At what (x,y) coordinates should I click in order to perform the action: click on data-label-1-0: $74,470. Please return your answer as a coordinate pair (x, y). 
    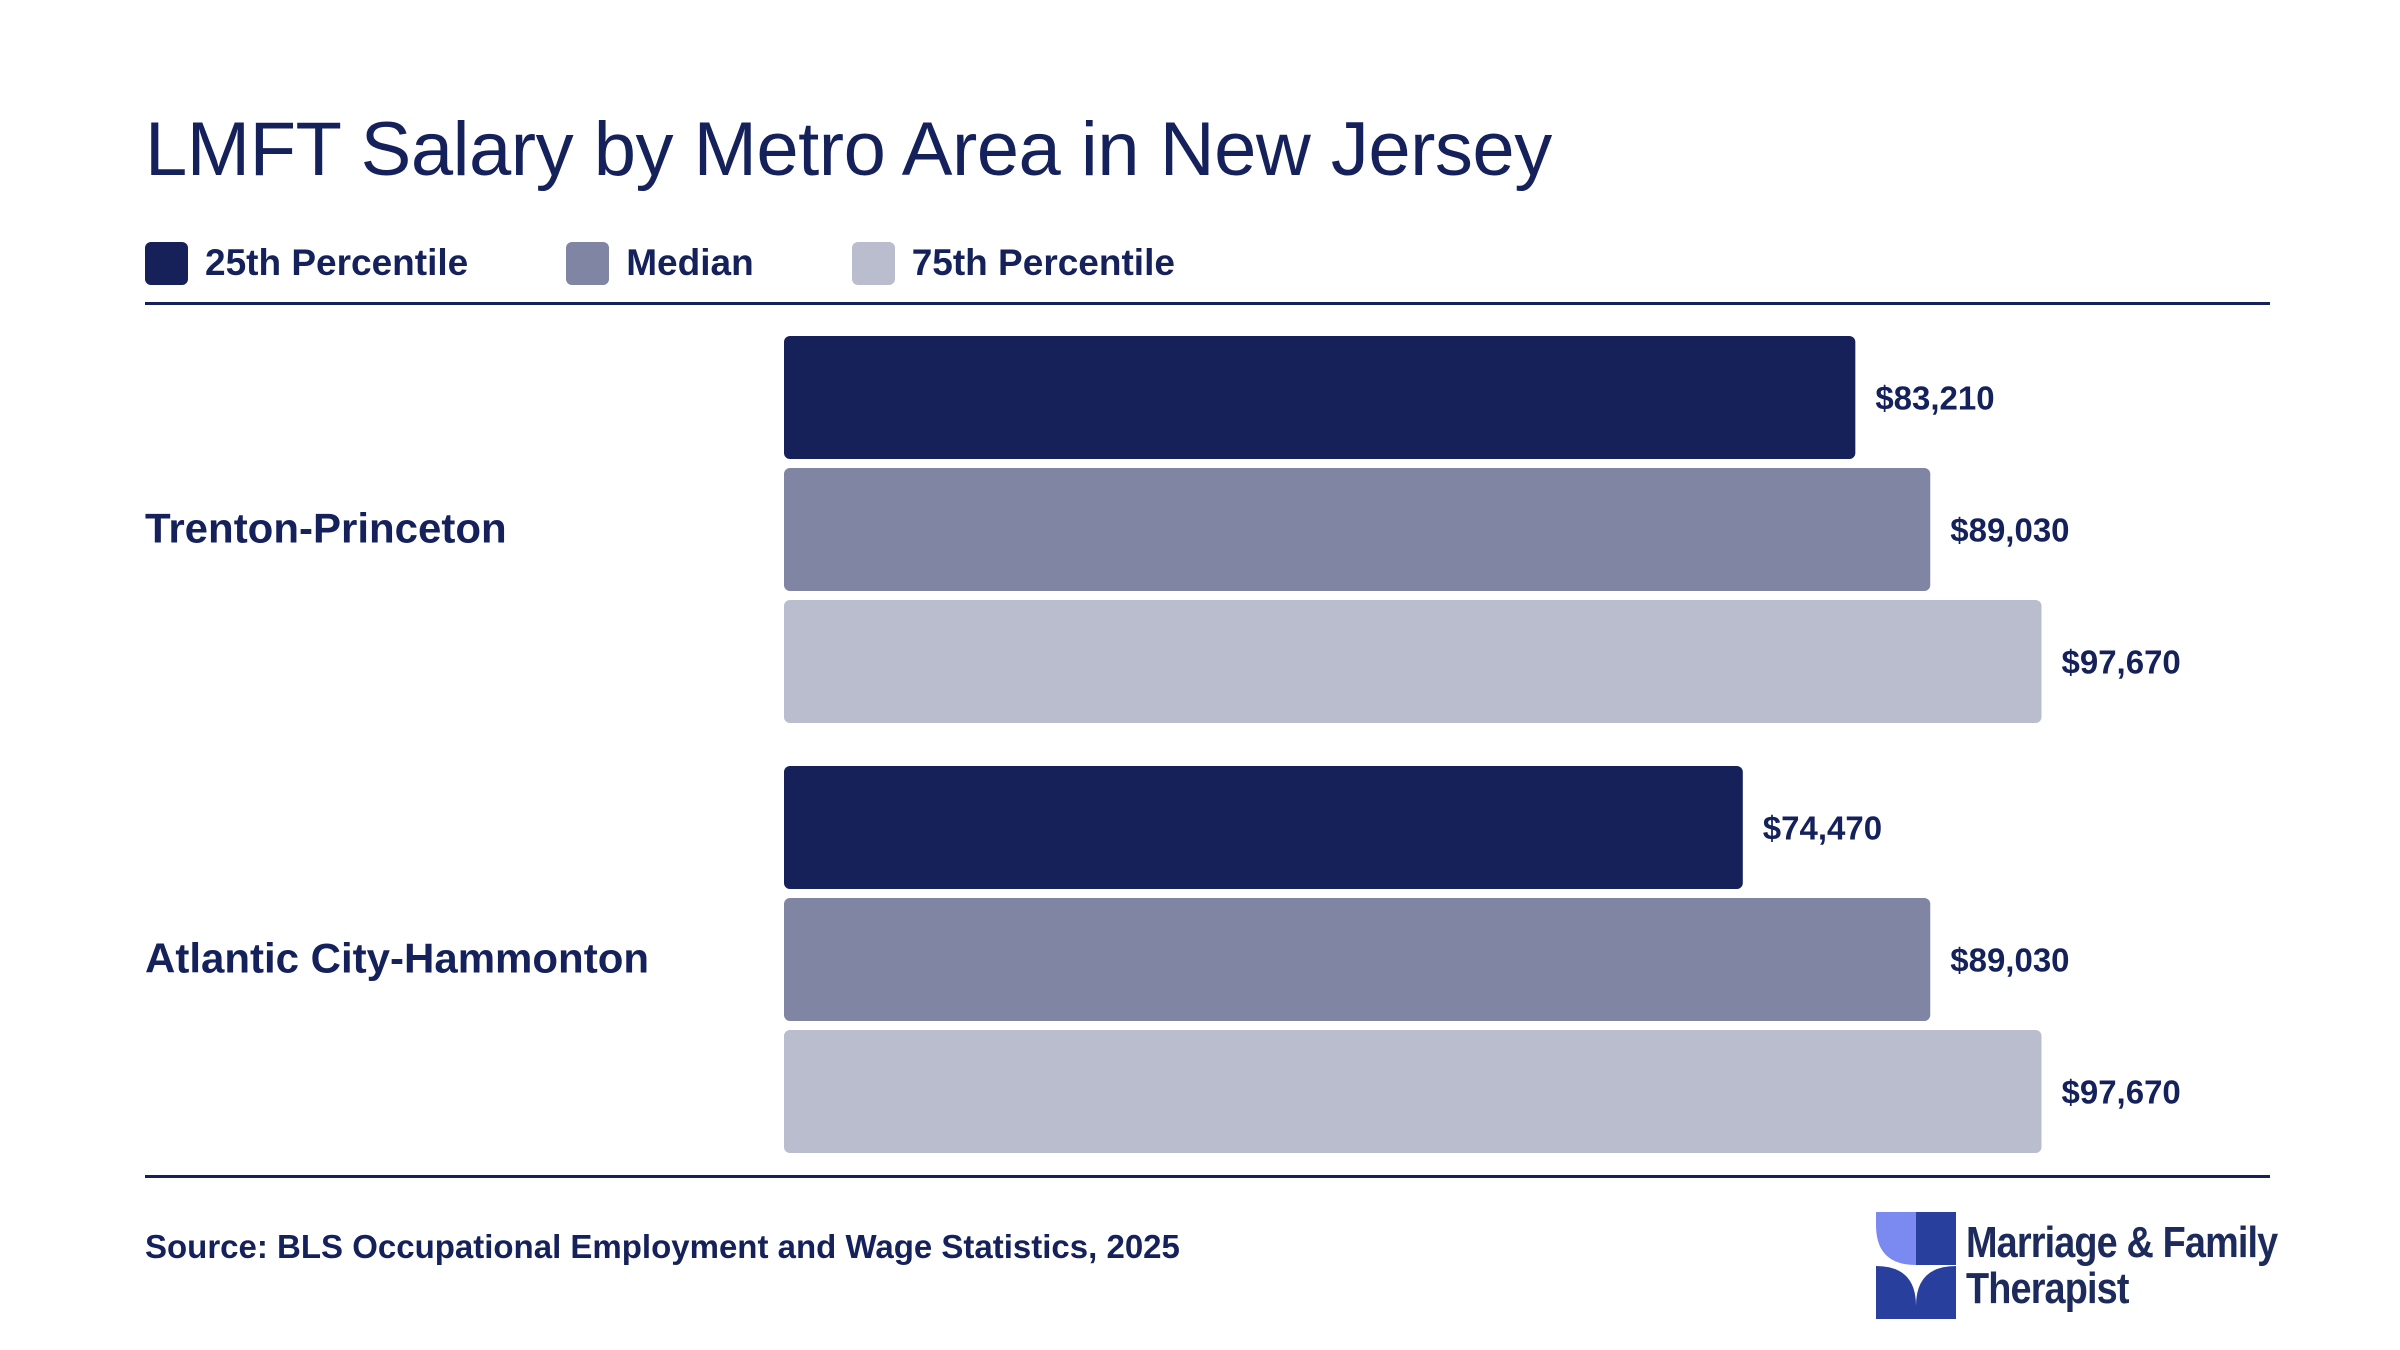
    Looking at the image, I should click on (1822, 828).